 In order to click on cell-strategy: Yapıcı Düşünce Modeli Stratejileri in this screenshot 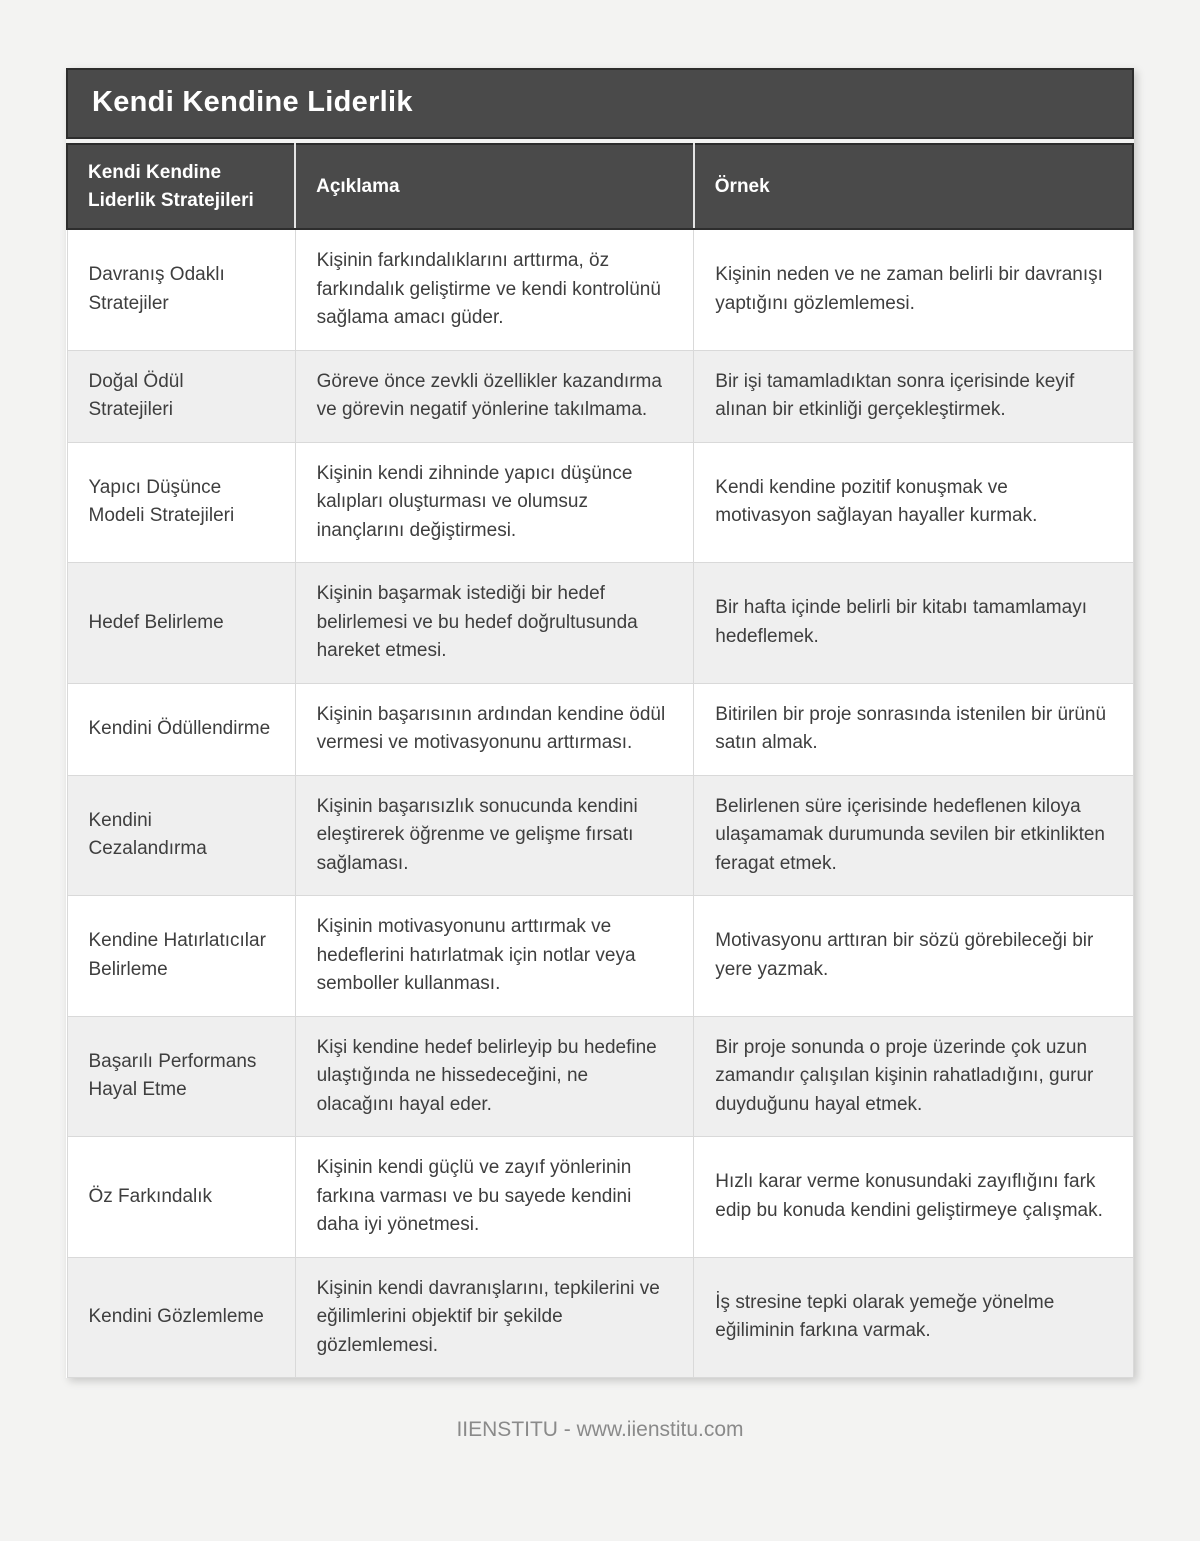, I will do `click(181, 502)`.